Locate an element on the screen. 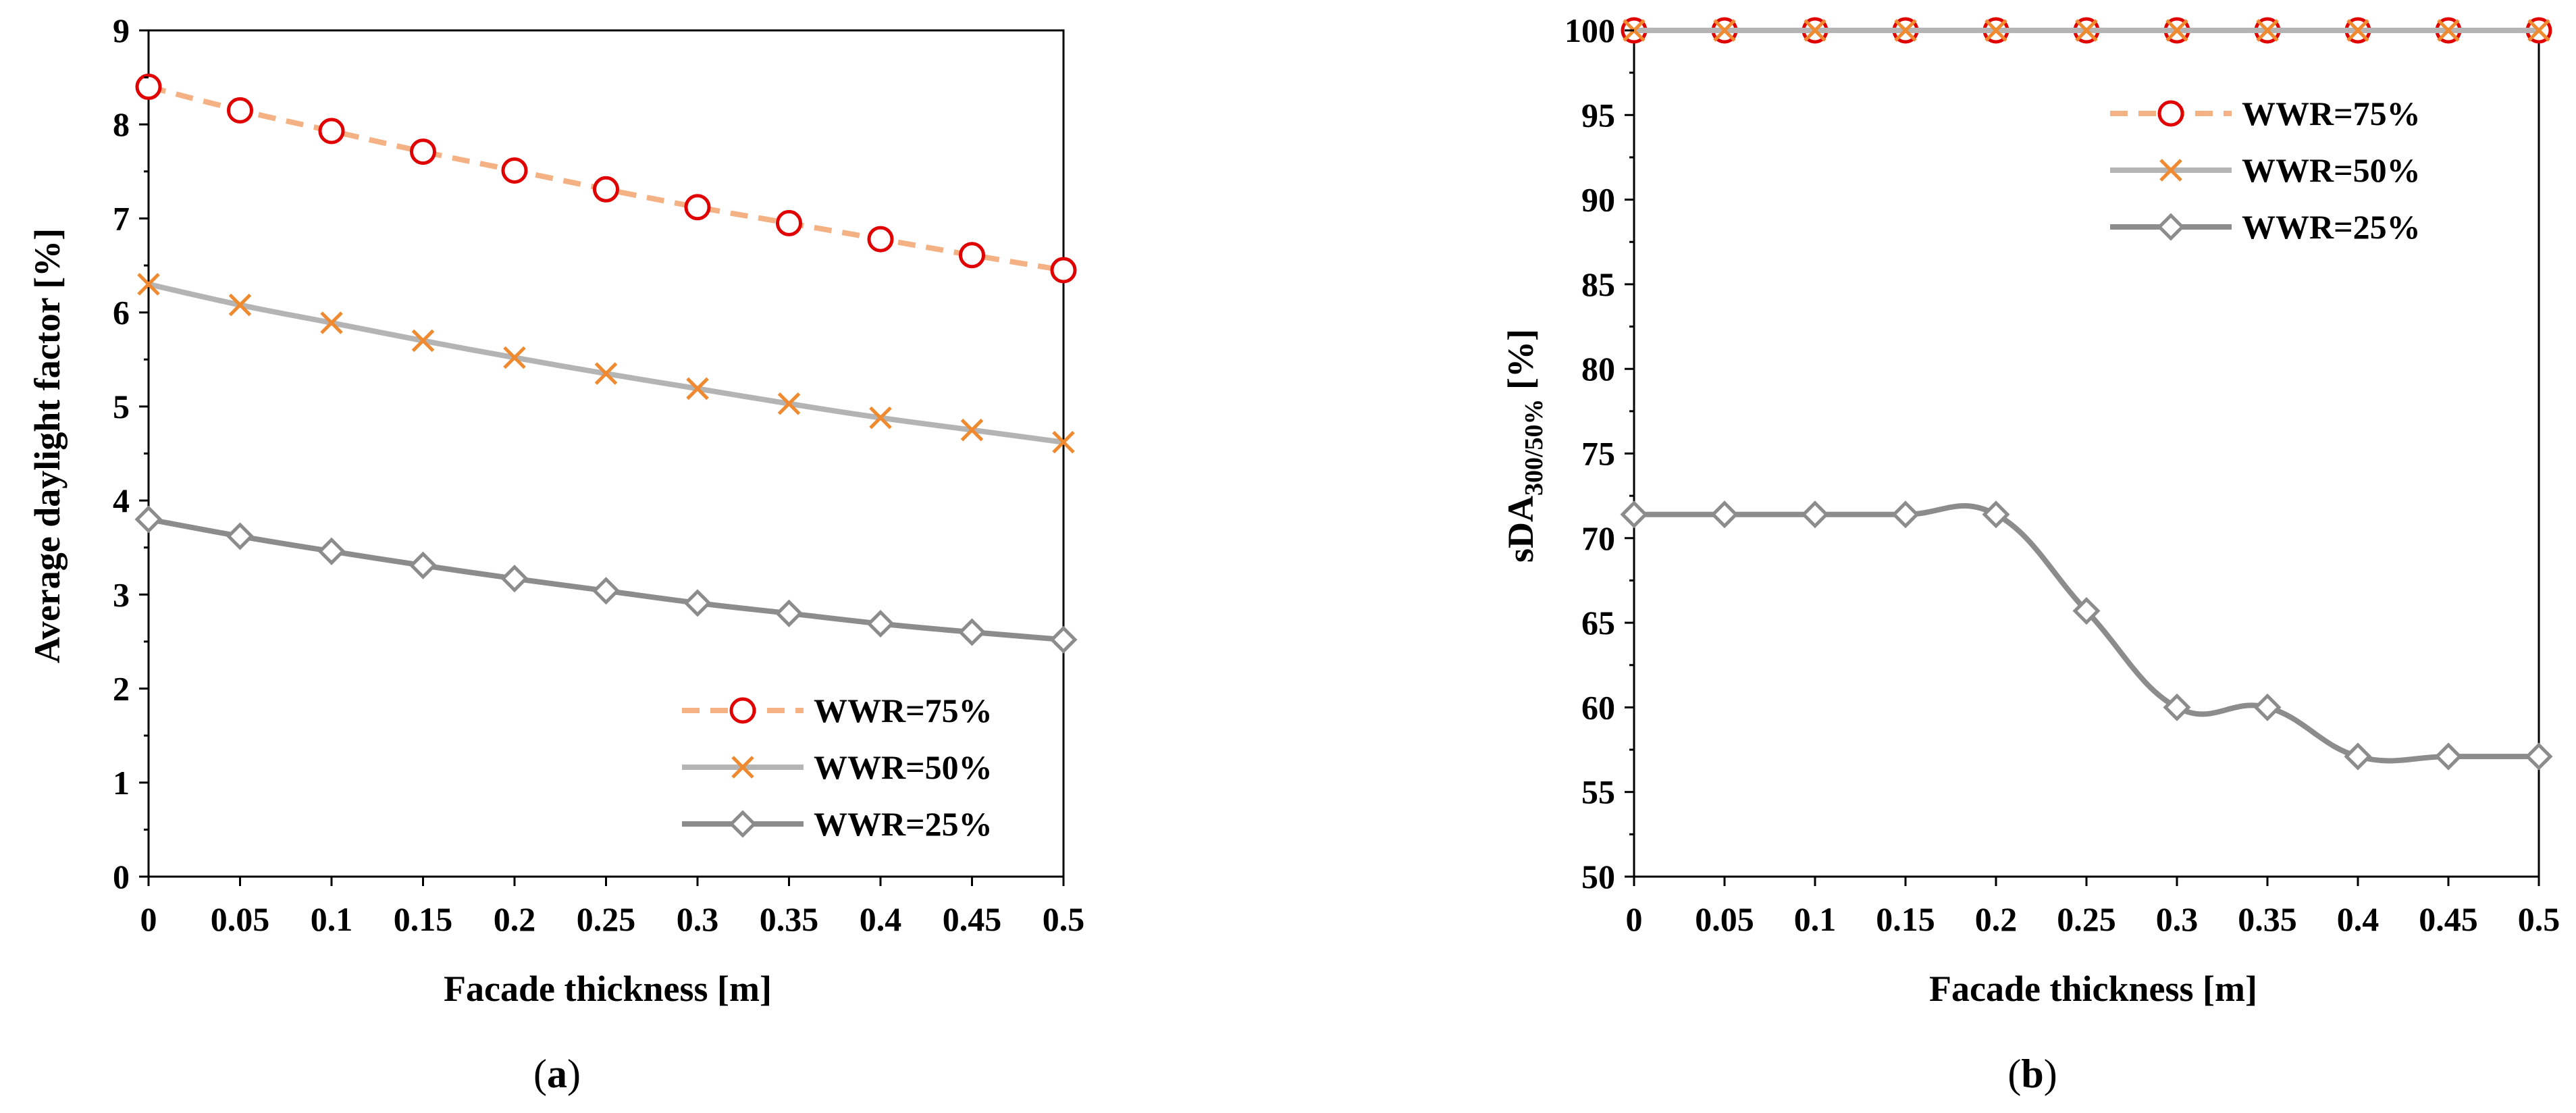  a-legend-label-2: WWR=25% is located at coordinates (904, 824).